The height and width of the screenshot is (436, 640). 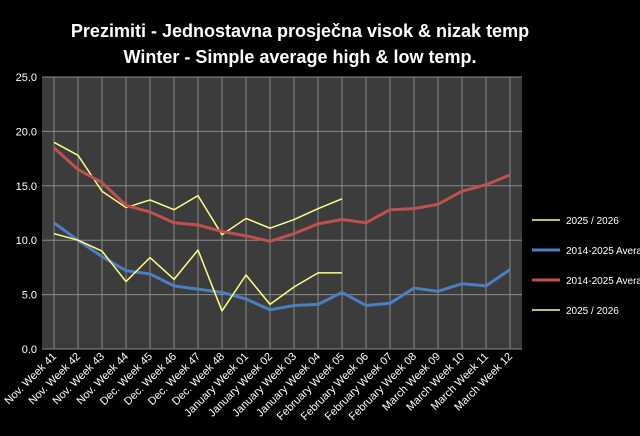 I want to click on y-tick-label: 15.0, so click(x=26, y=187).